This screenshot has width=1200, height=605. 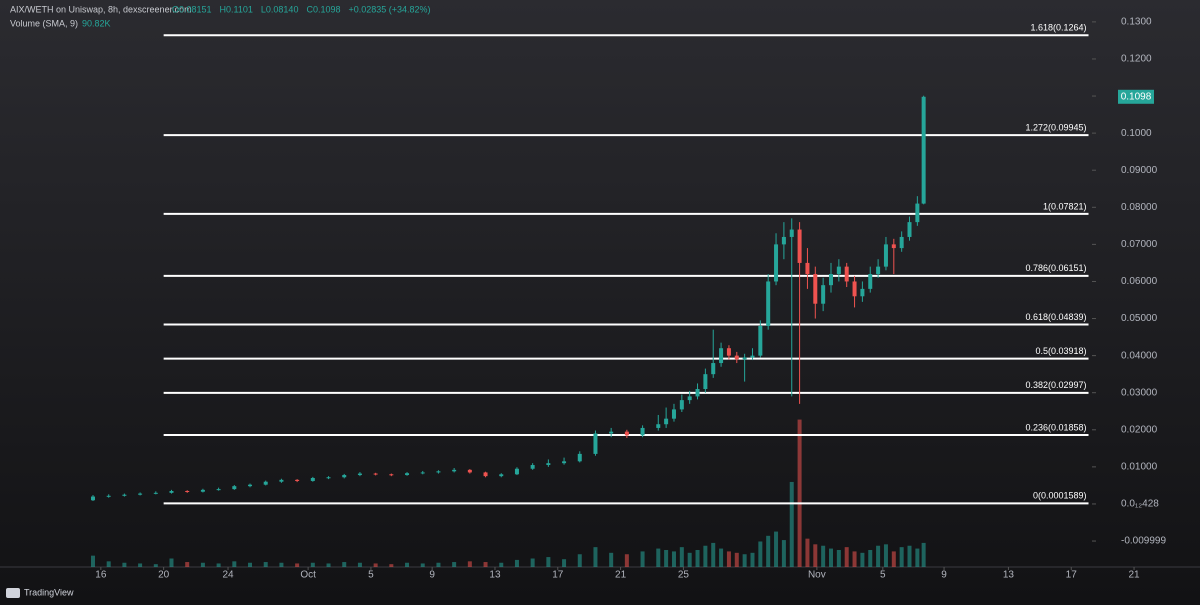 I want to click on ohlc-value: +0.02835 (+34.82%), so click(x=389, y=9).